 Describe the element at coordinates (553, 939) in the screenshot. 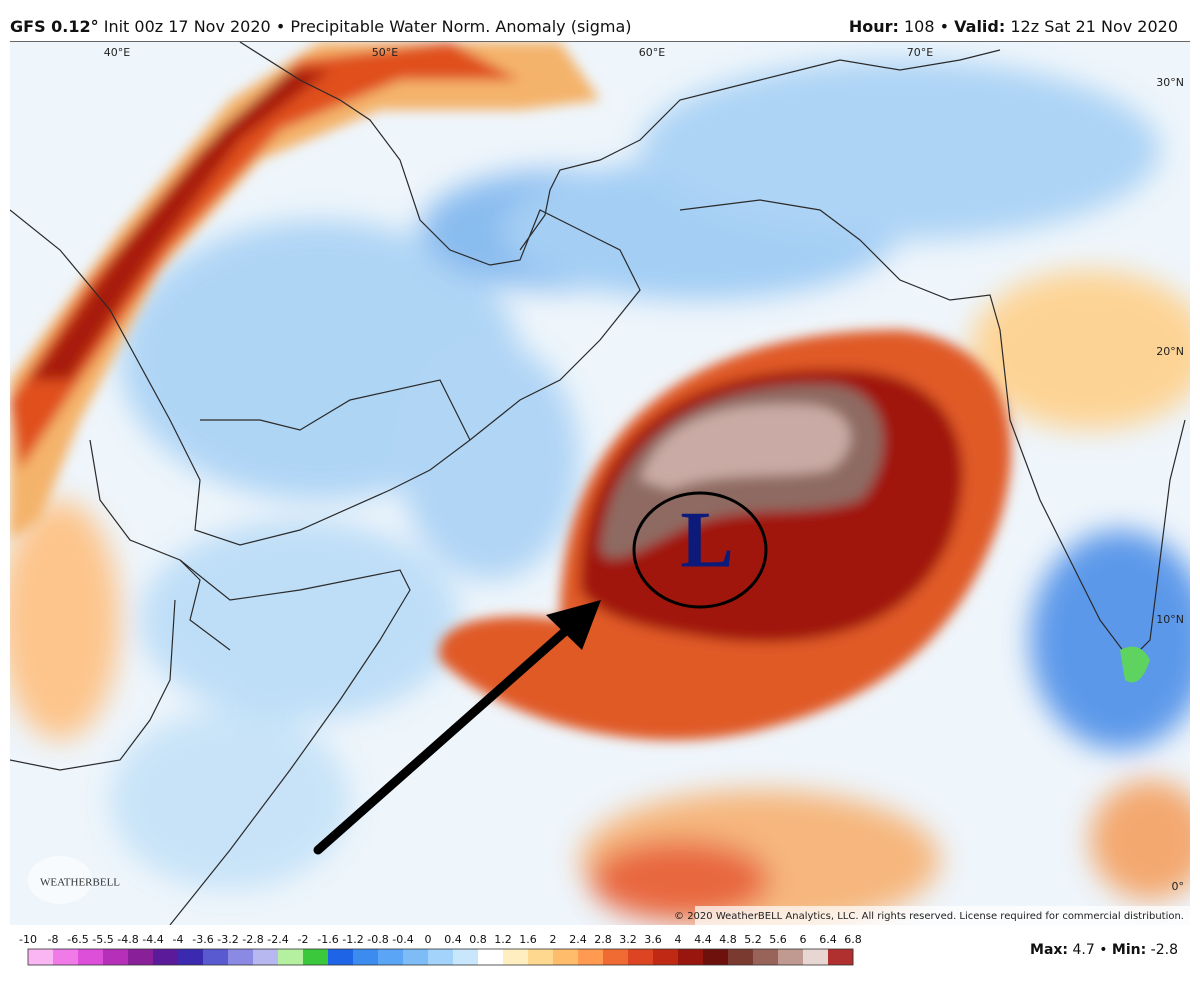

I see `colorbar-tick-label: 2` at that location.